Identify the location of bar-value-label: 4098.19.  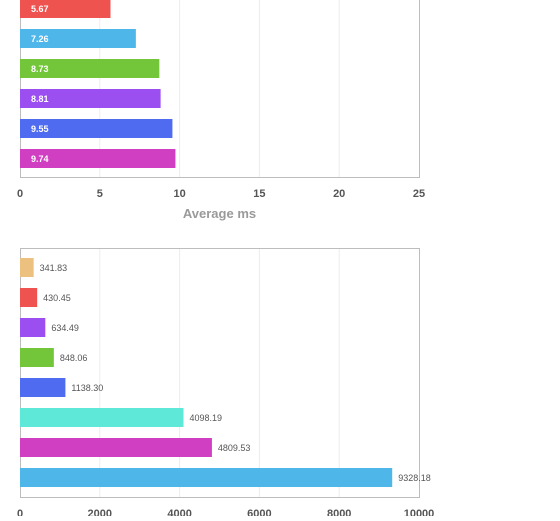
(206, 418).